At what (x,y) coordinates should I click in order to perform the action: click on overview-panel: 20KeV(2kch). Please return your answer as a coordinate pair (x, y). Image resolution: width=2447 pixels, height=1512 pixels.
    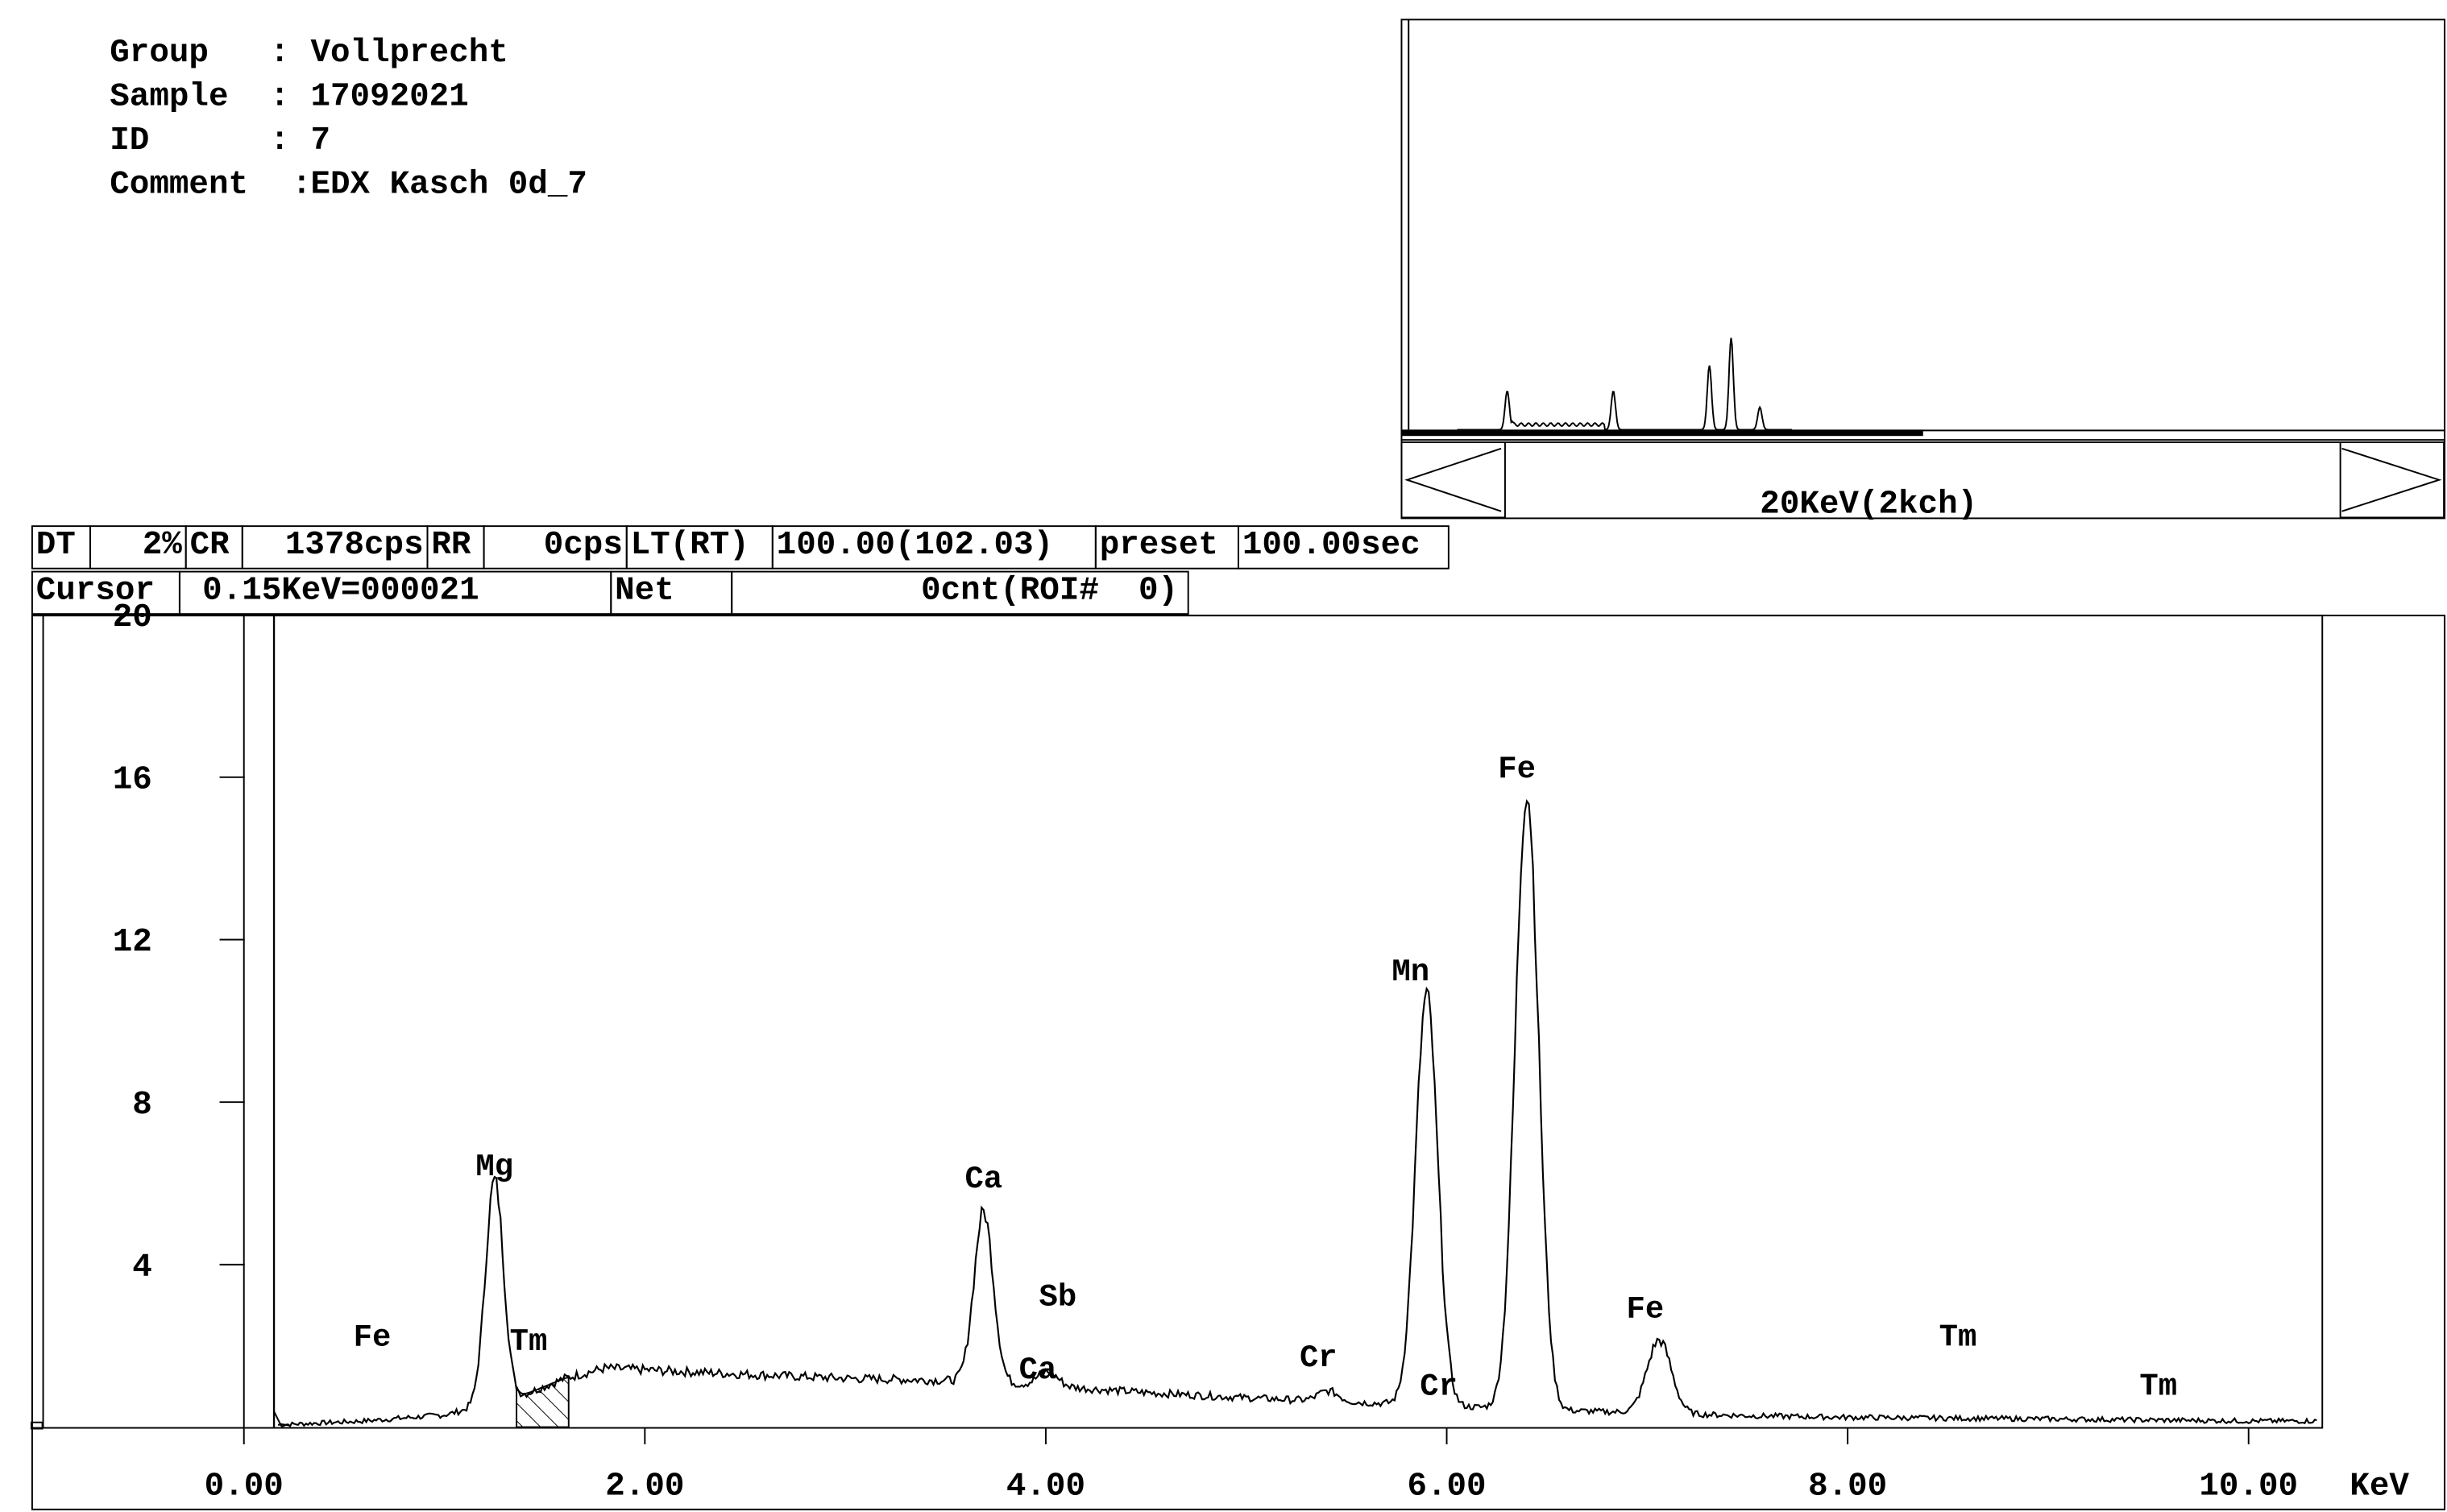
    Looking at the image, I should click on (1923, 272).